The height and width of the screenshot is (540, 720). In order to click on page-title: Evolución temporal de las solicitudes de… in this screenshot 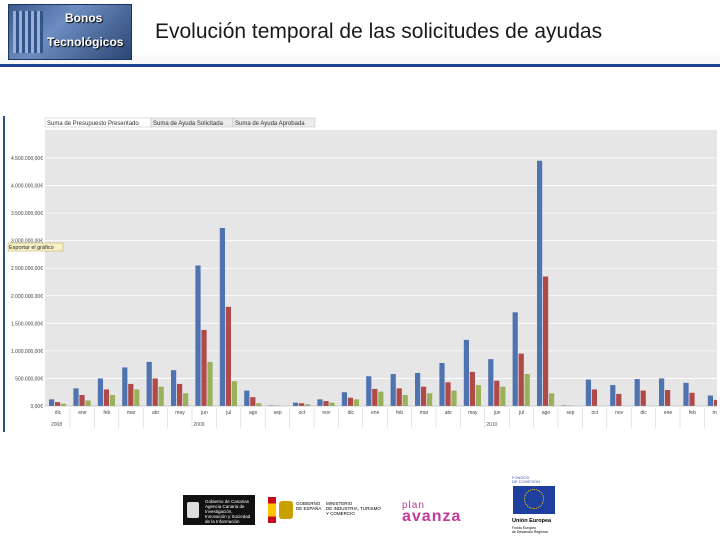, I will do `click(379, 31)`.